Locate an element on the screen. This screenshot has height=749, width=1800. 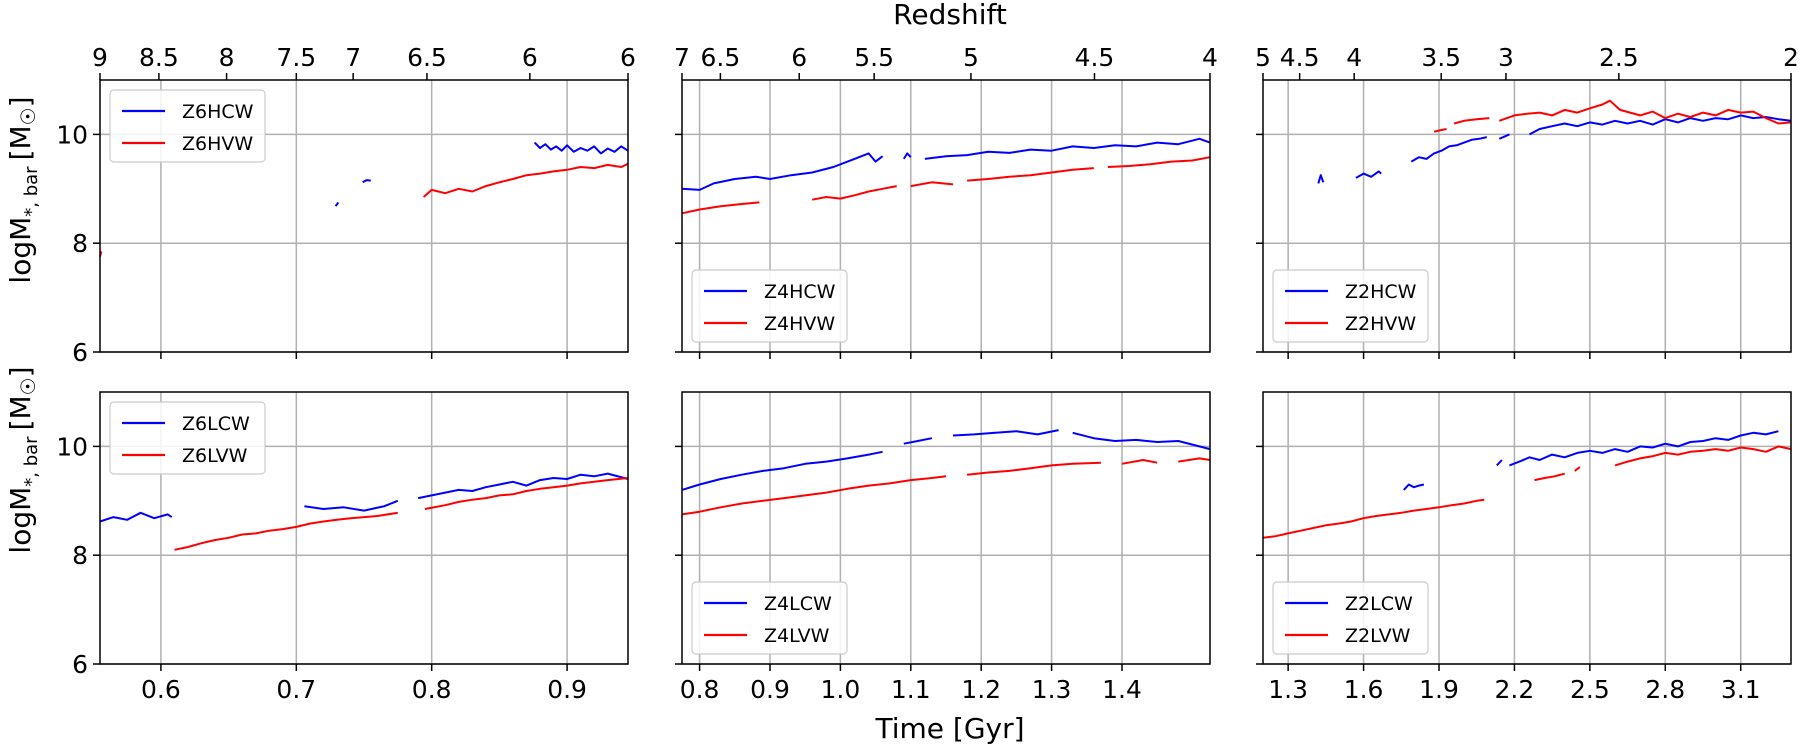
top-tick-label: 8.5 is located at coordinates (159, 57).